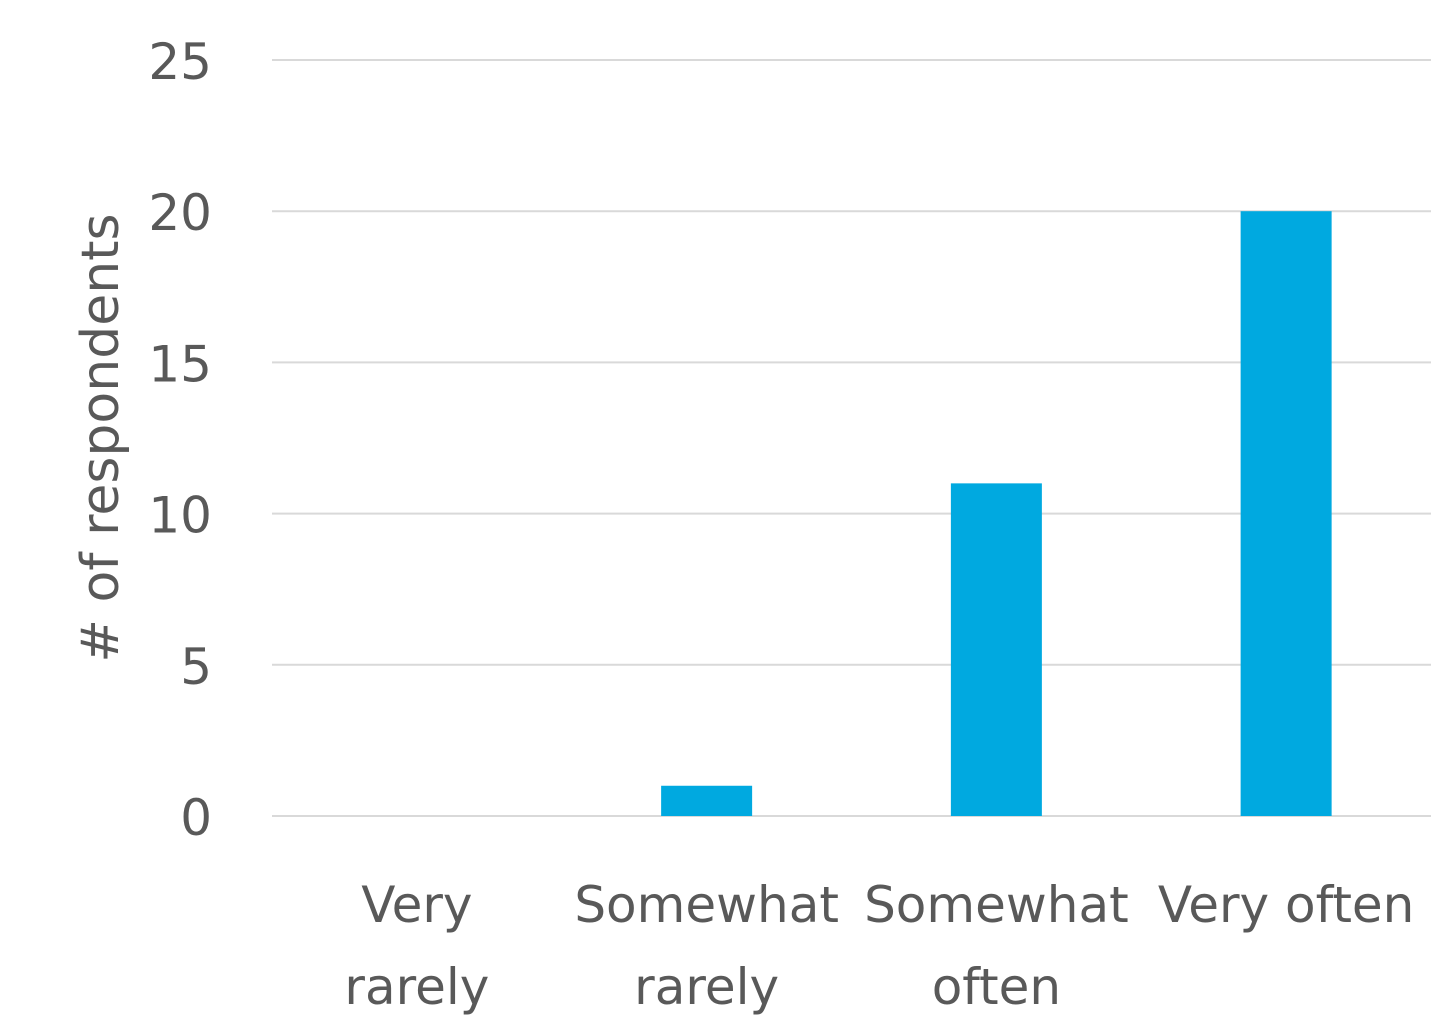  What do you see at coordinates (180, 516) in the screenshot?
I see `y-tick-label: 10` at bounding box center [180, 516].